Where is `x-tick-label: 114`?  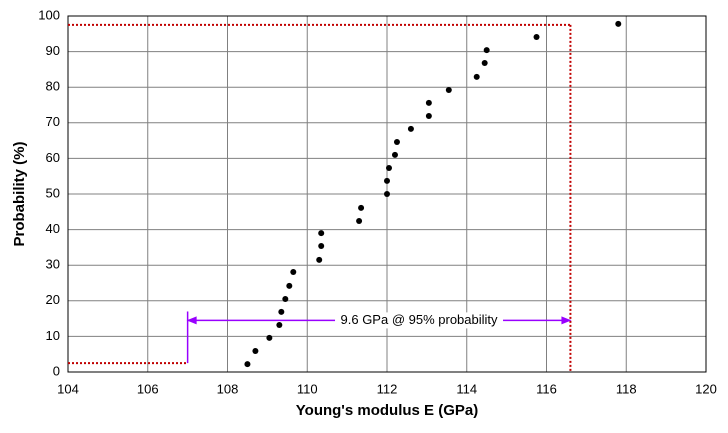 x-tick-label: 114 is located at coordinates (466, 388).